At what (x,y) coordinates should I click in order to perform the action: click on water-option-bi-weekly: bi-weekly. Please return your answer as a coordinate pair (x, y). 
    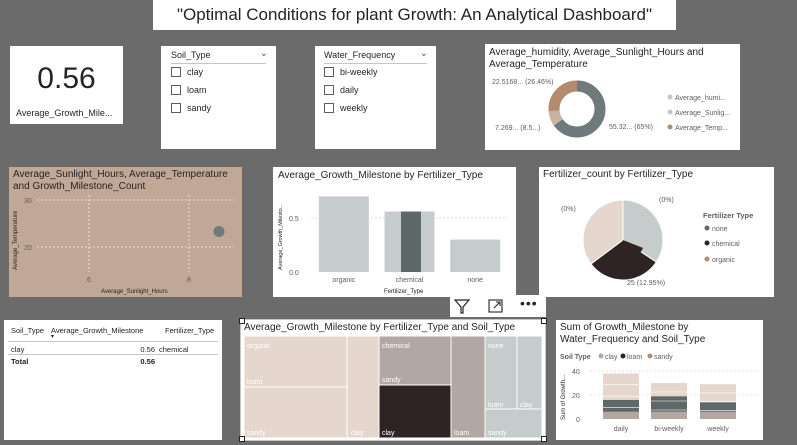
    Looking at the image, I should click on (351, 72).